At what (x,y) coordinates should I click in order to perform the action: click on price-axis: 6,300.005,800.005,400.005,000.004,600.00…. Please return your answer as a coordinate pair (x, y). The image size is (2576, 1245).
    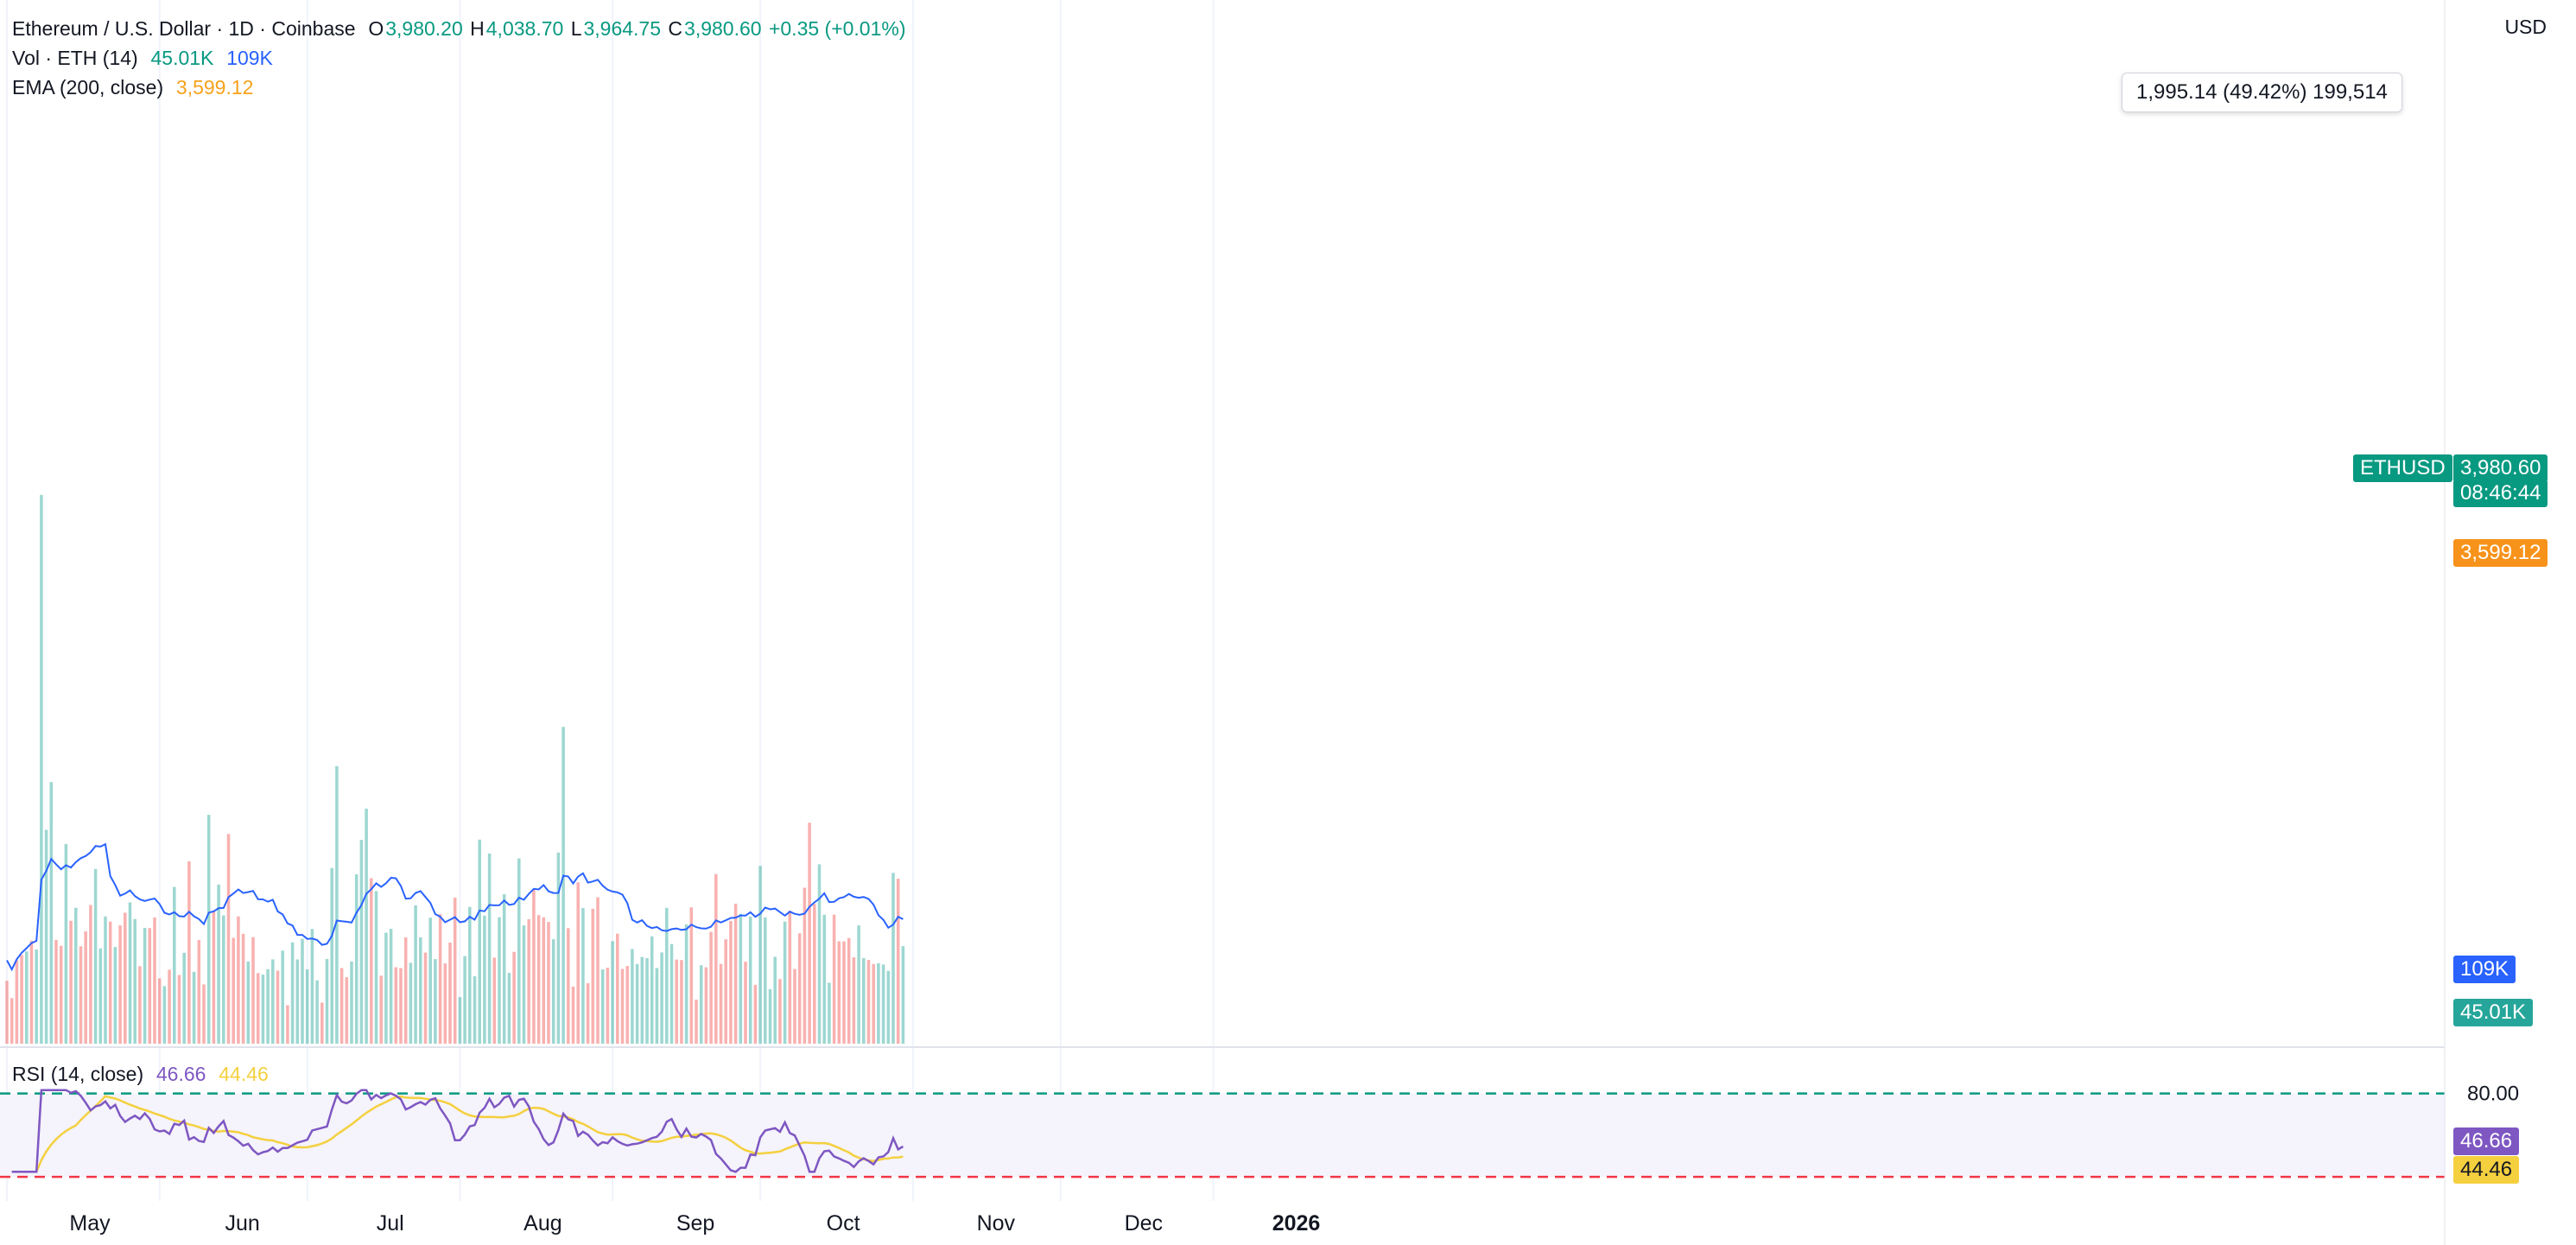
    Looking at the image, I should click on (2495, 622).